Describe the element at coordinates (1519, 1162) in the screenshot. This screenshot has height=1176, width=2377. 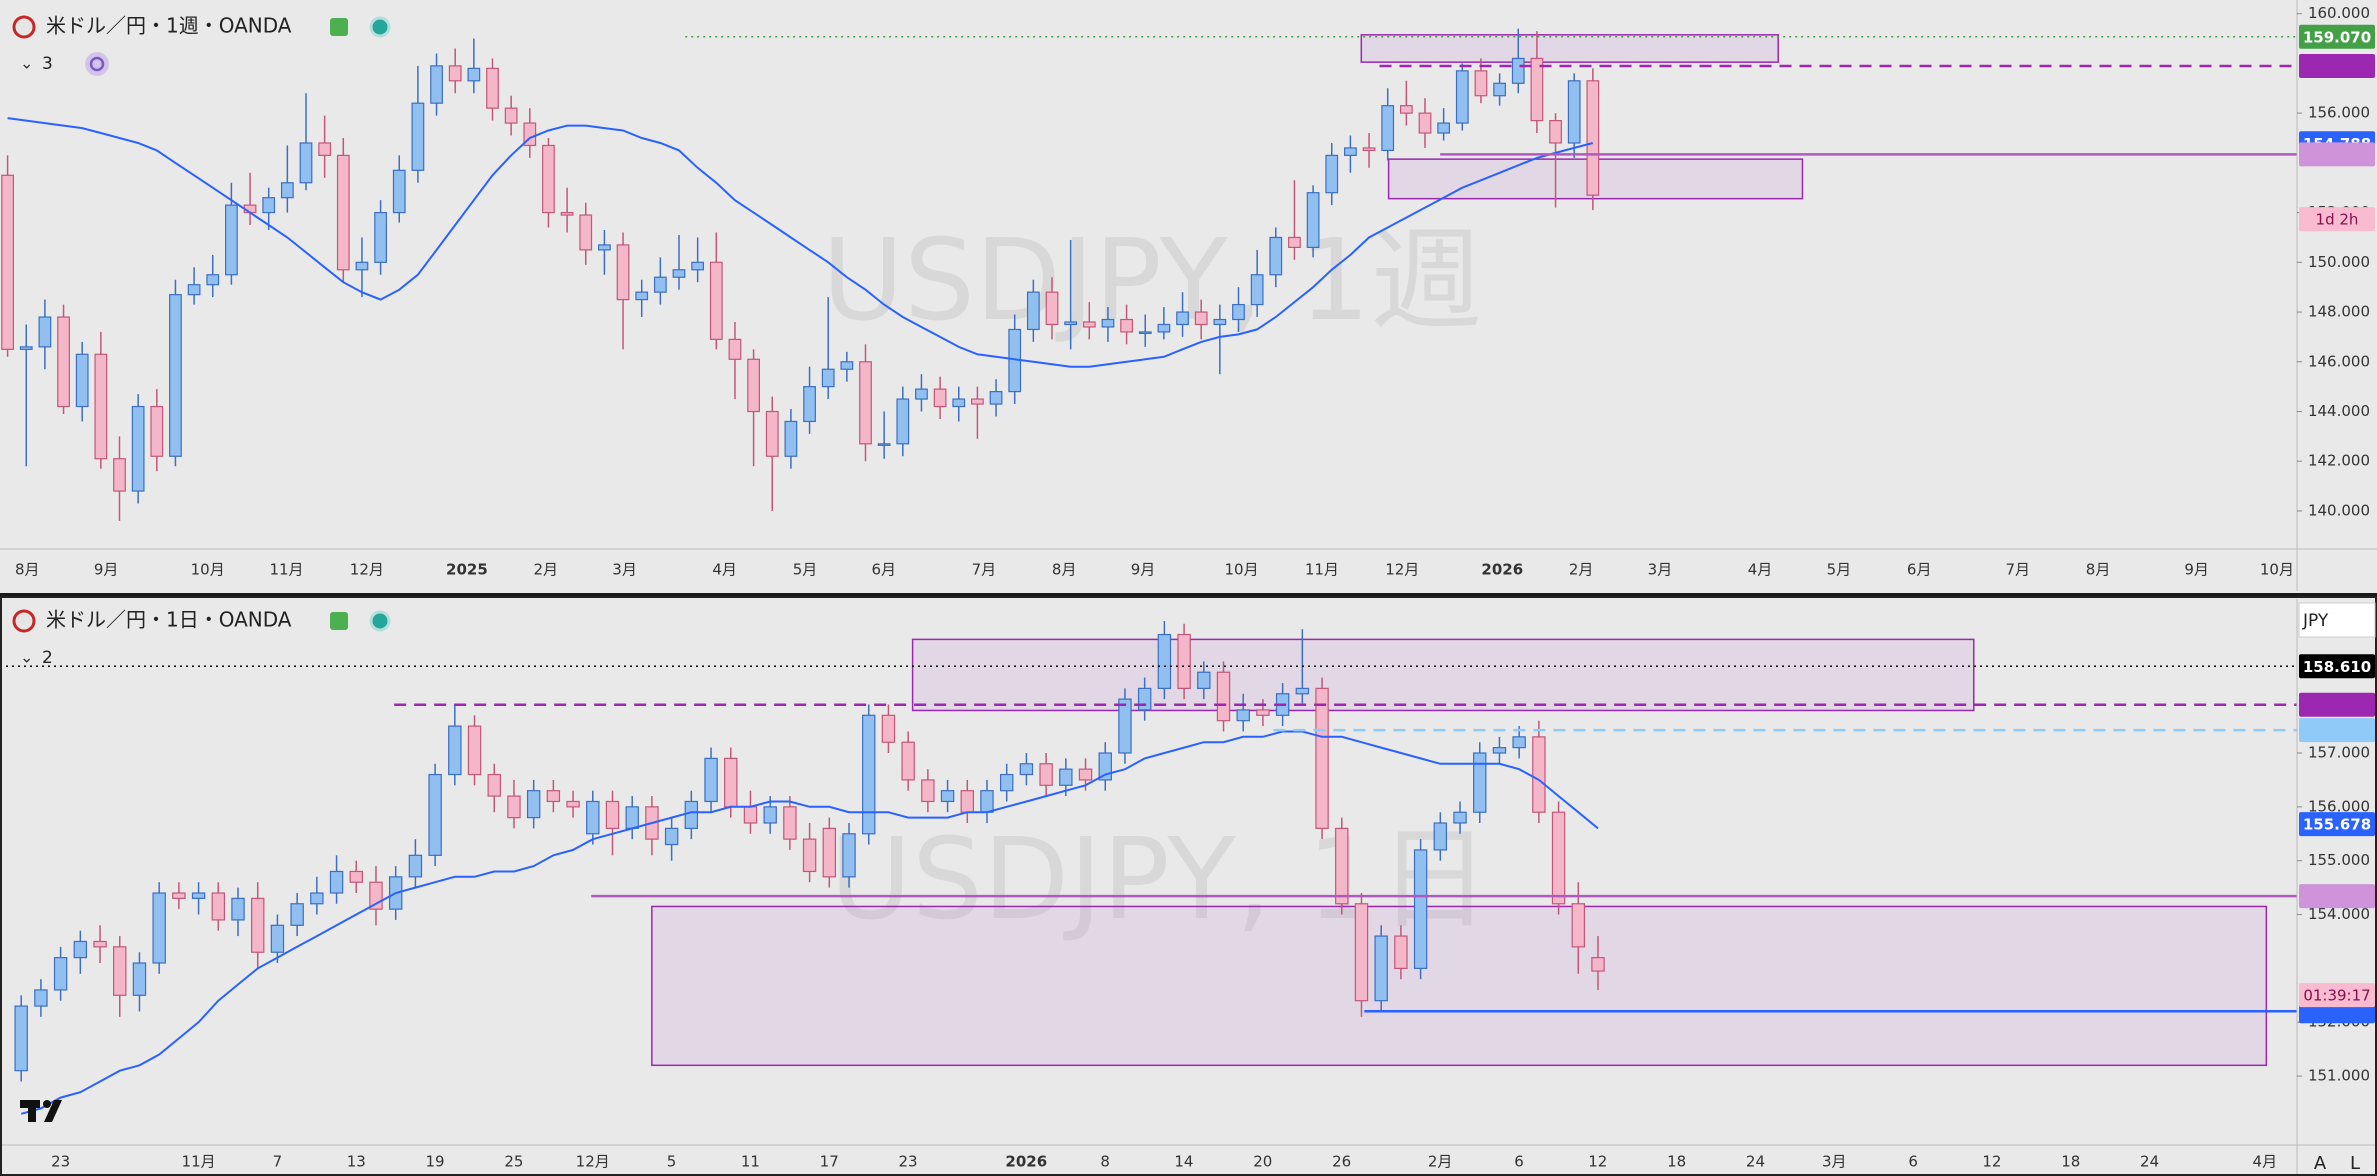
I see `x-tick-label: 6` at that location.